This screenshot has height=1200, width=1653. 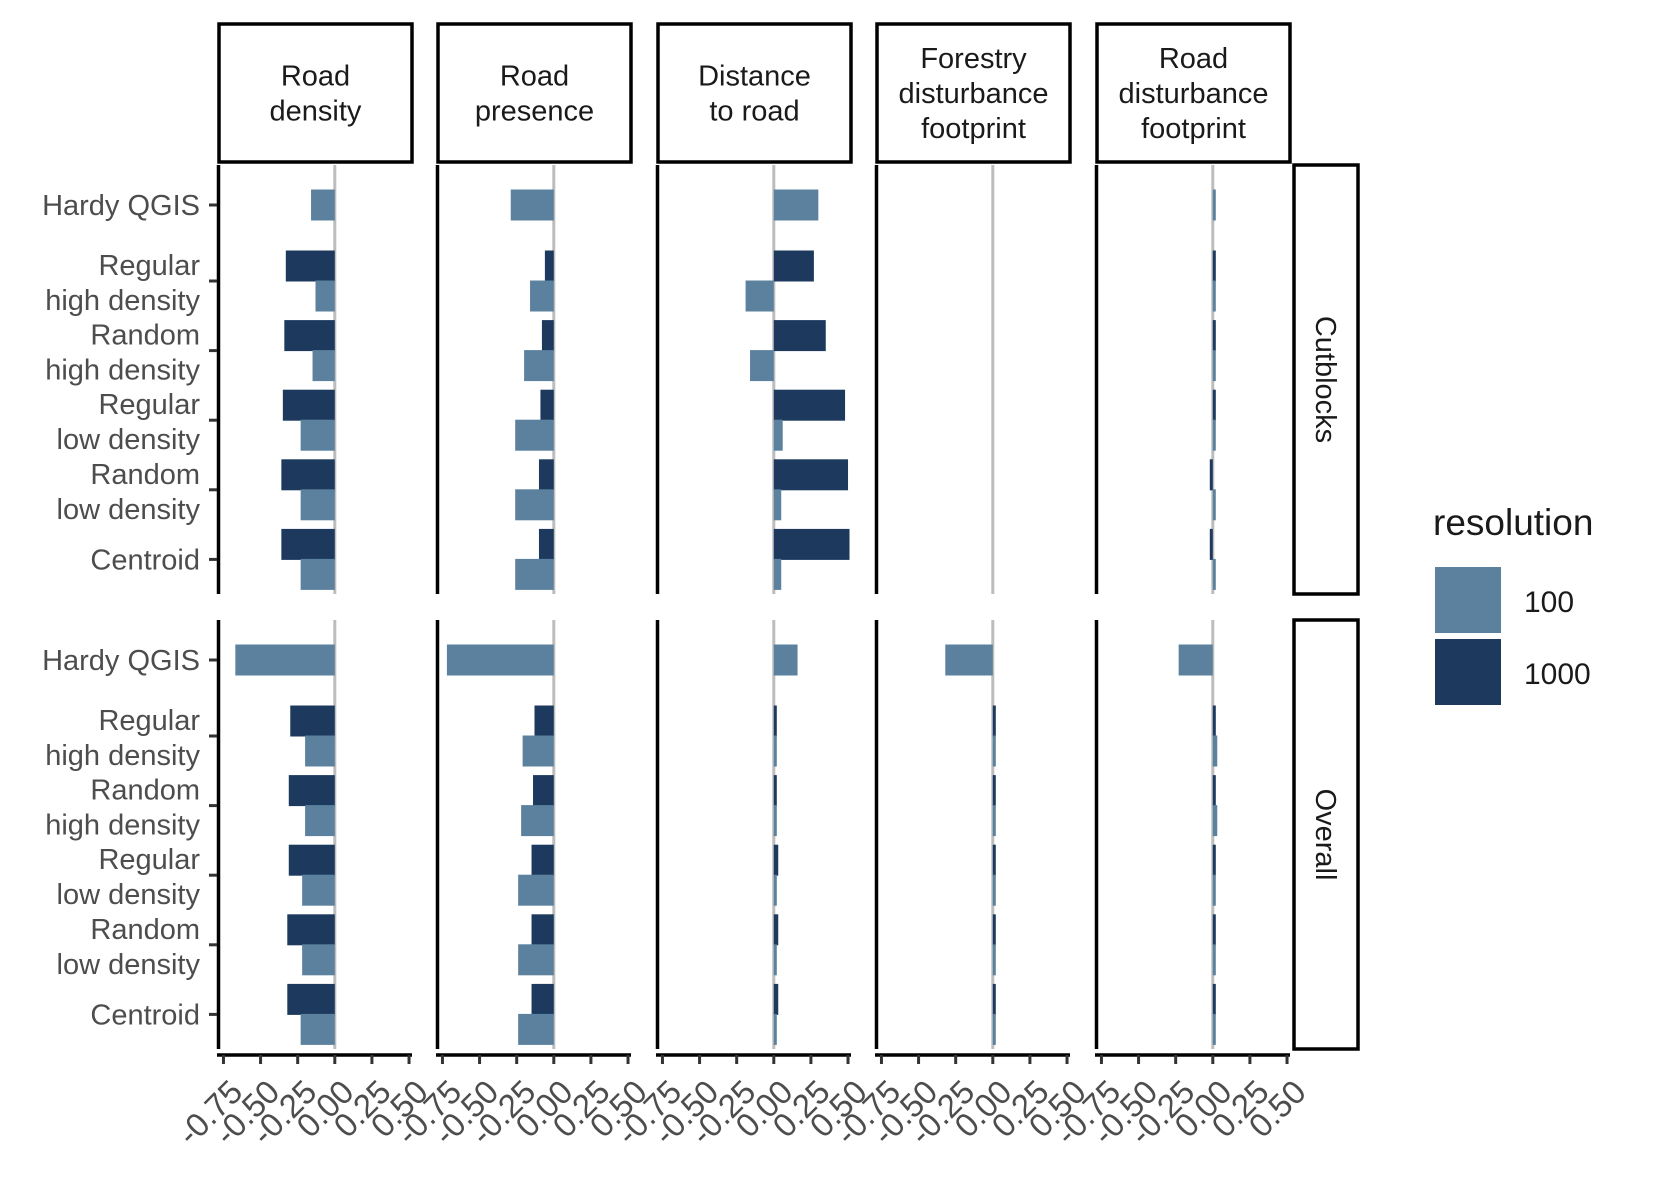 I want to click on row-strip-overall: Overall, so click(x=1326, y=834).